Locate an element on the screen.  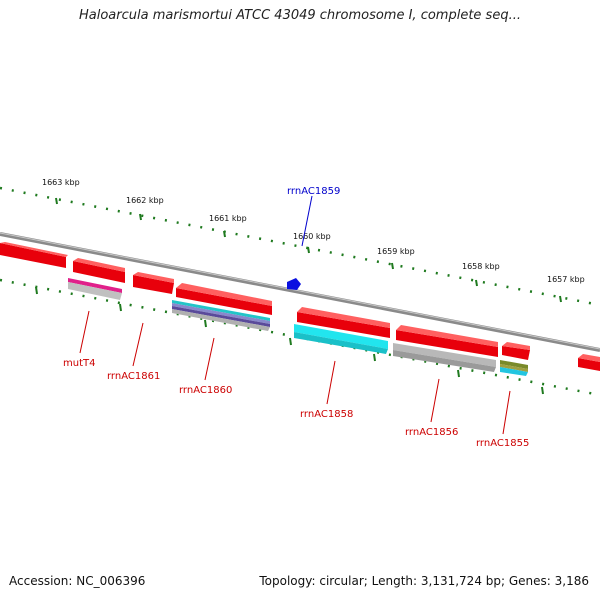
feature-tracks is located at coordinates (298, 327).